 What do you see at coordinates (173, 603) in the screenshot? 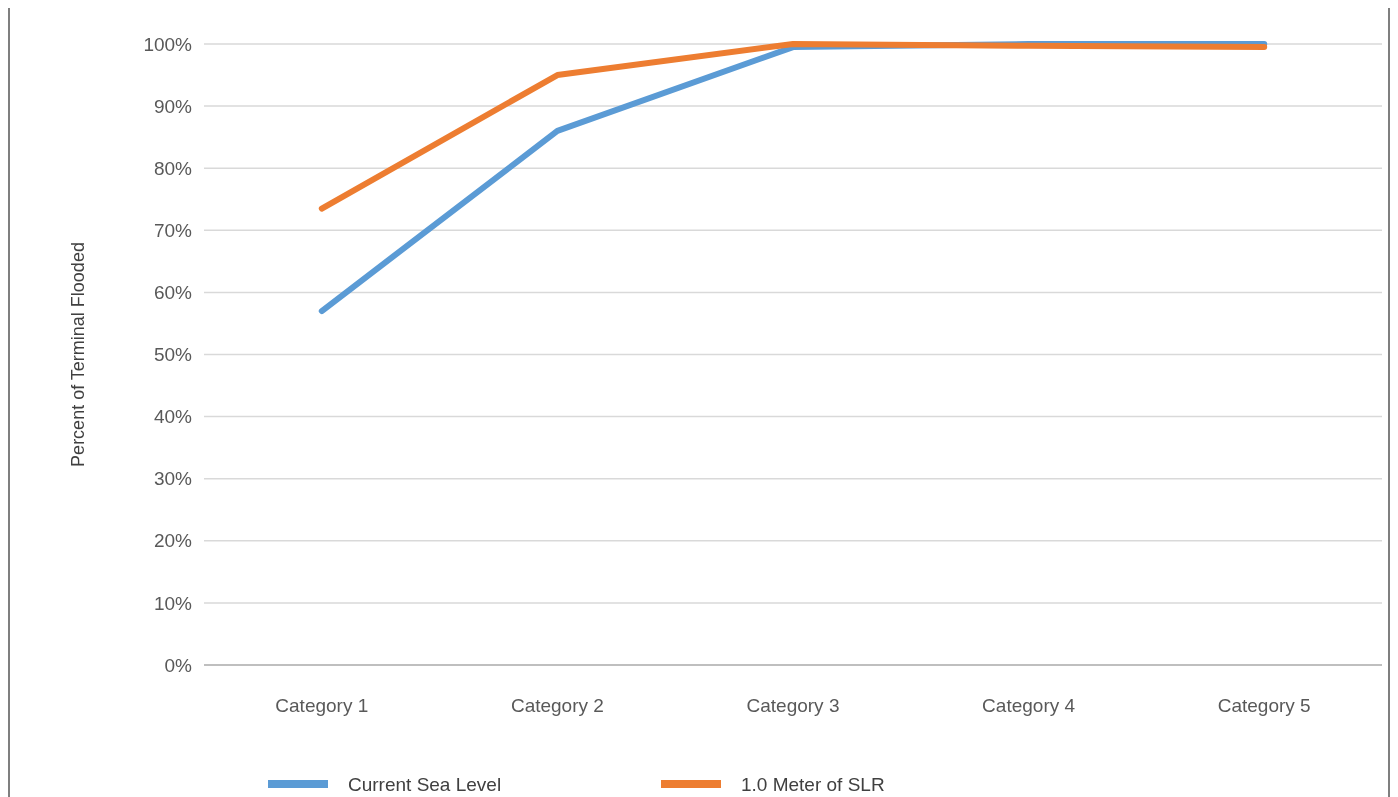
I see `y-tick-label: 10%` at bounding box center [173, 603].